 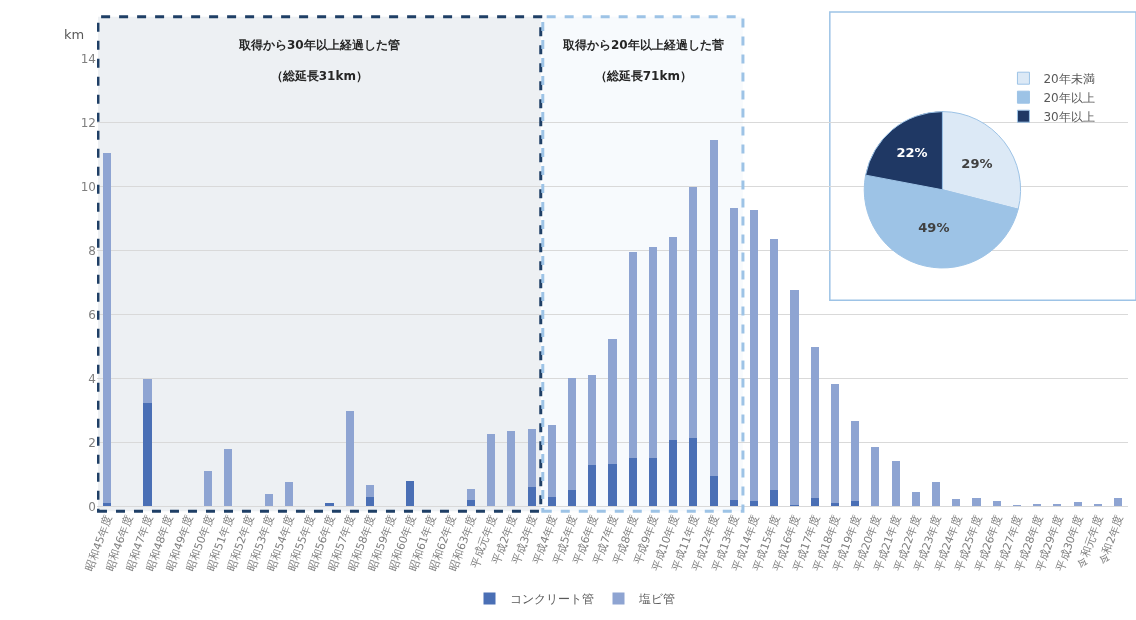 What do you see at coordinates (643, 61) in the screenshot?
I see `text: 取得から20年以上経過した菅（総延長71km）` at bounding box center [643, 61].